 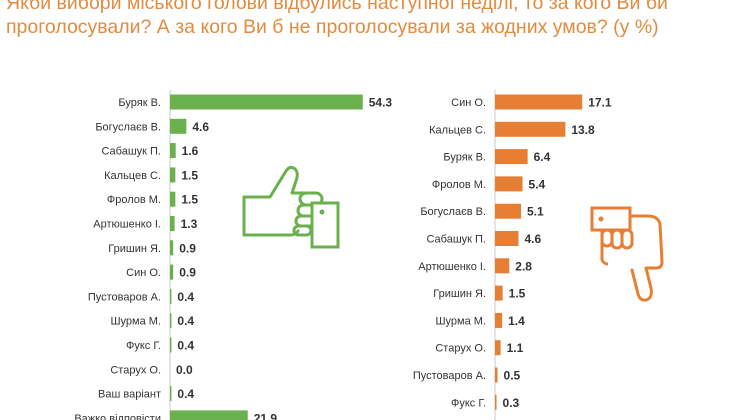 What do you see at coordinates (600, 103) in the screenshot?
I see `value-label: 17.1` at bounding box center [600, 103].